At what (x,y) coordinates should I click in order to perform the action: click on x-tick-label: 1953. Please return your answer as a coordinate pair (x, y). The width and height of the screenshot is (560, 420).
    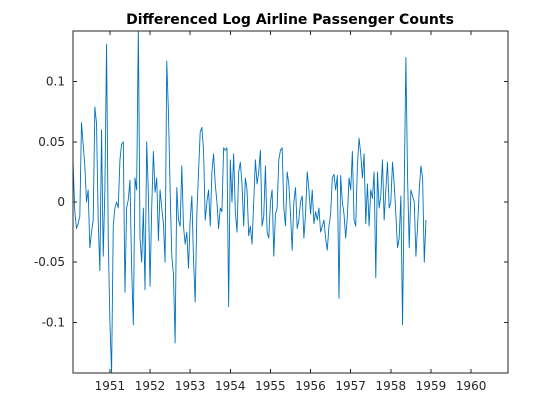
    Looking at the image, I should click on (190, 386).